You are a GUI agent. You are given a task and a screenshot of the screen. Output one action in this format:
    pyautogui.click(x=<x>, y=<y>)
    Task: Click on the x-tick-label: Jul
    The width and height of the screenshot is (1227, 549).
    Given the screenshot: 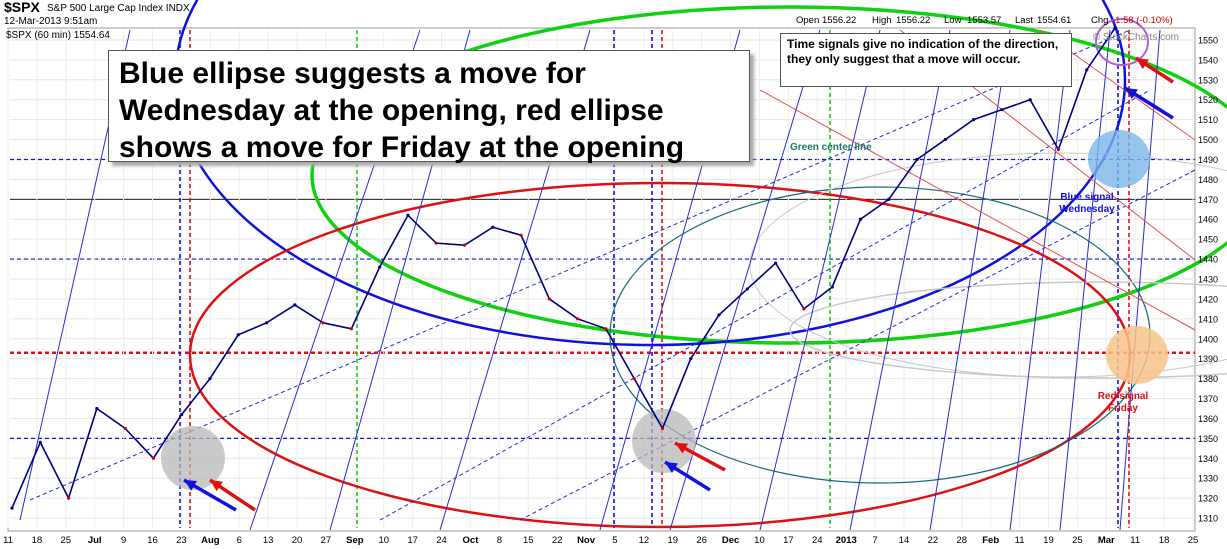 What is the action you would take?
    pyautogui.click(x=95, y=540)
    